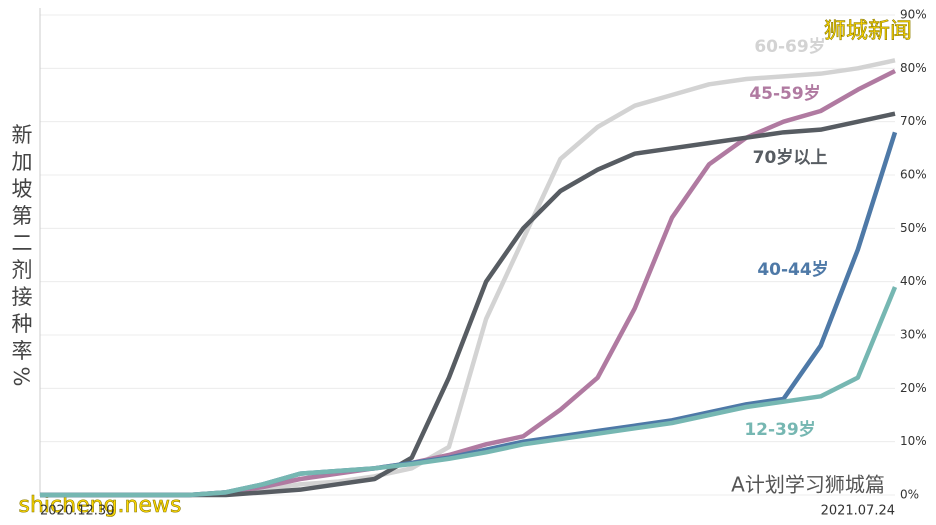  Describe the element at coordinates (784, 93) in the screenshot. I see `series-label: 45-59岁` at that location.